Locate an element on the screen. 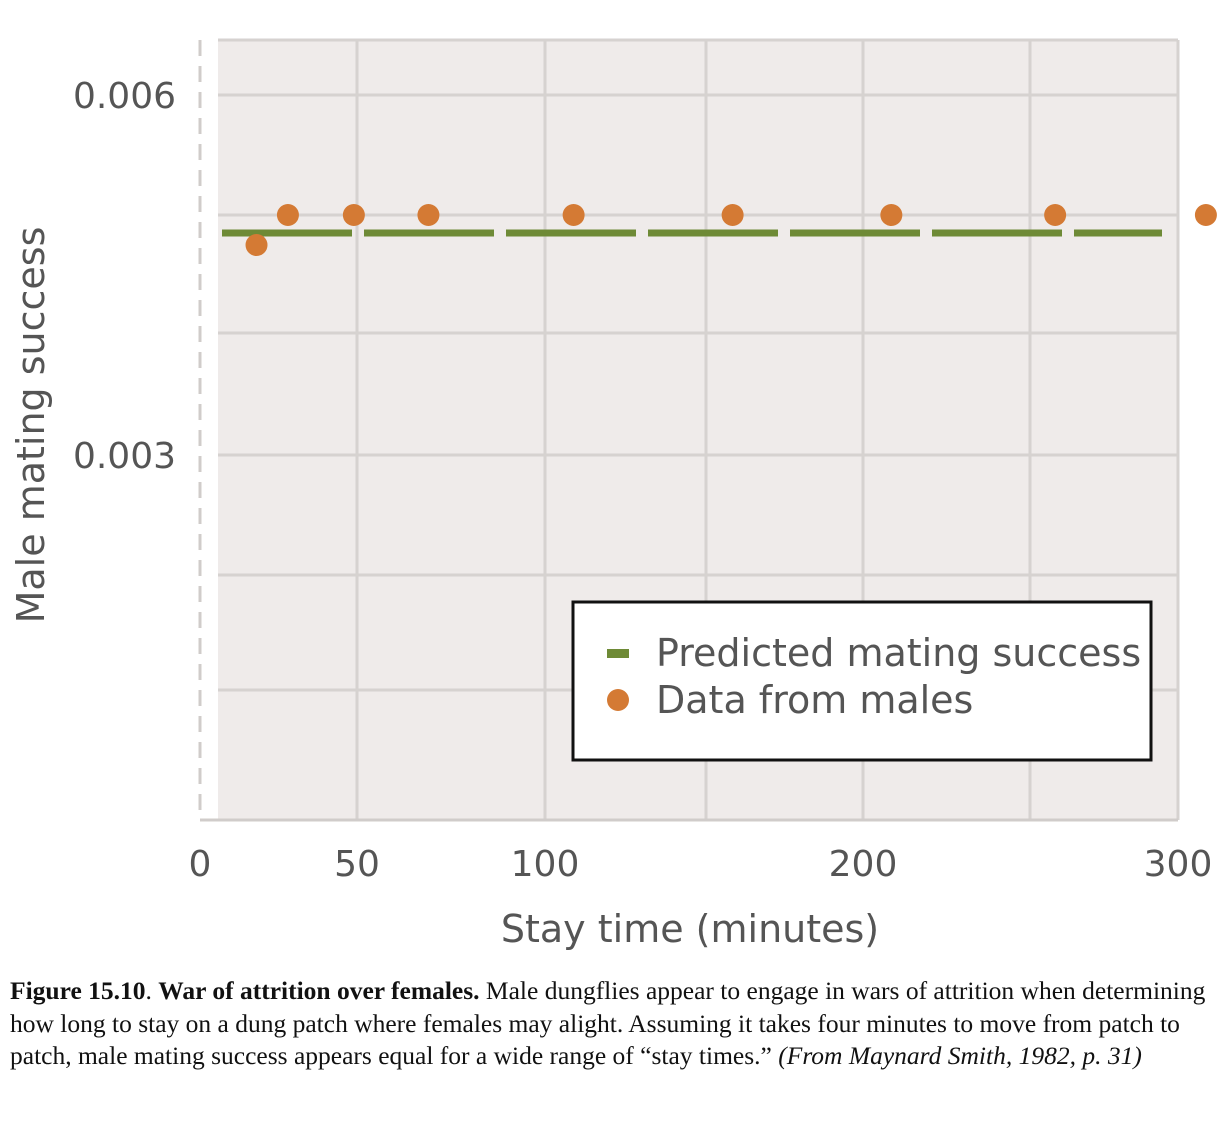 This screenshot has width=1228, height=1130. x-tick-labels: 0 50 100 200 300 is located at coordinates (701, 864).